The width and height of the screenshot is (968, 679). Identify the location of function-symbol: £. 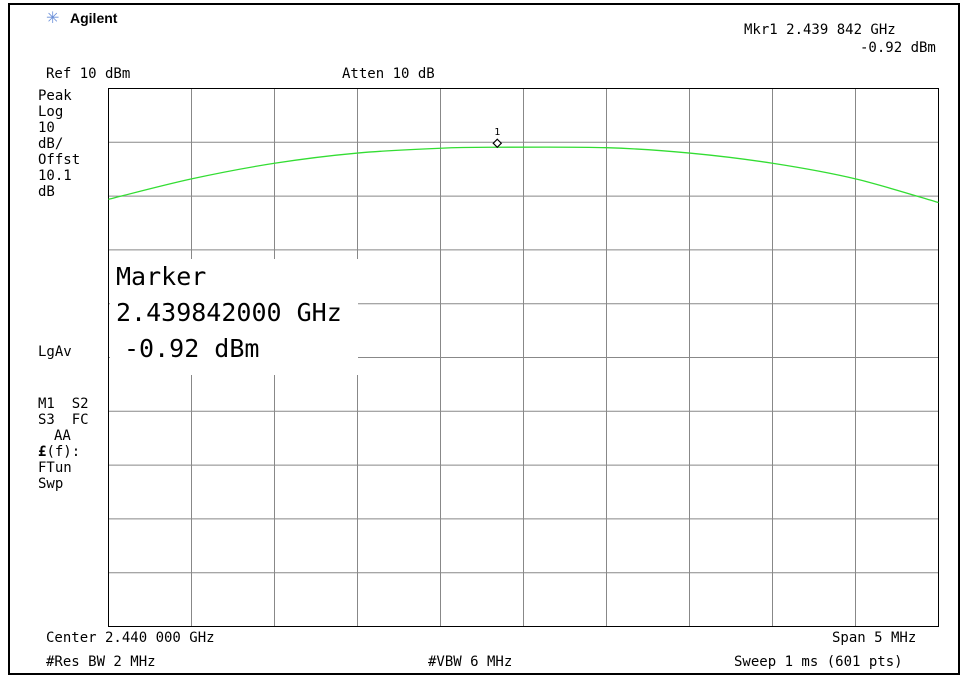
(42, 452).